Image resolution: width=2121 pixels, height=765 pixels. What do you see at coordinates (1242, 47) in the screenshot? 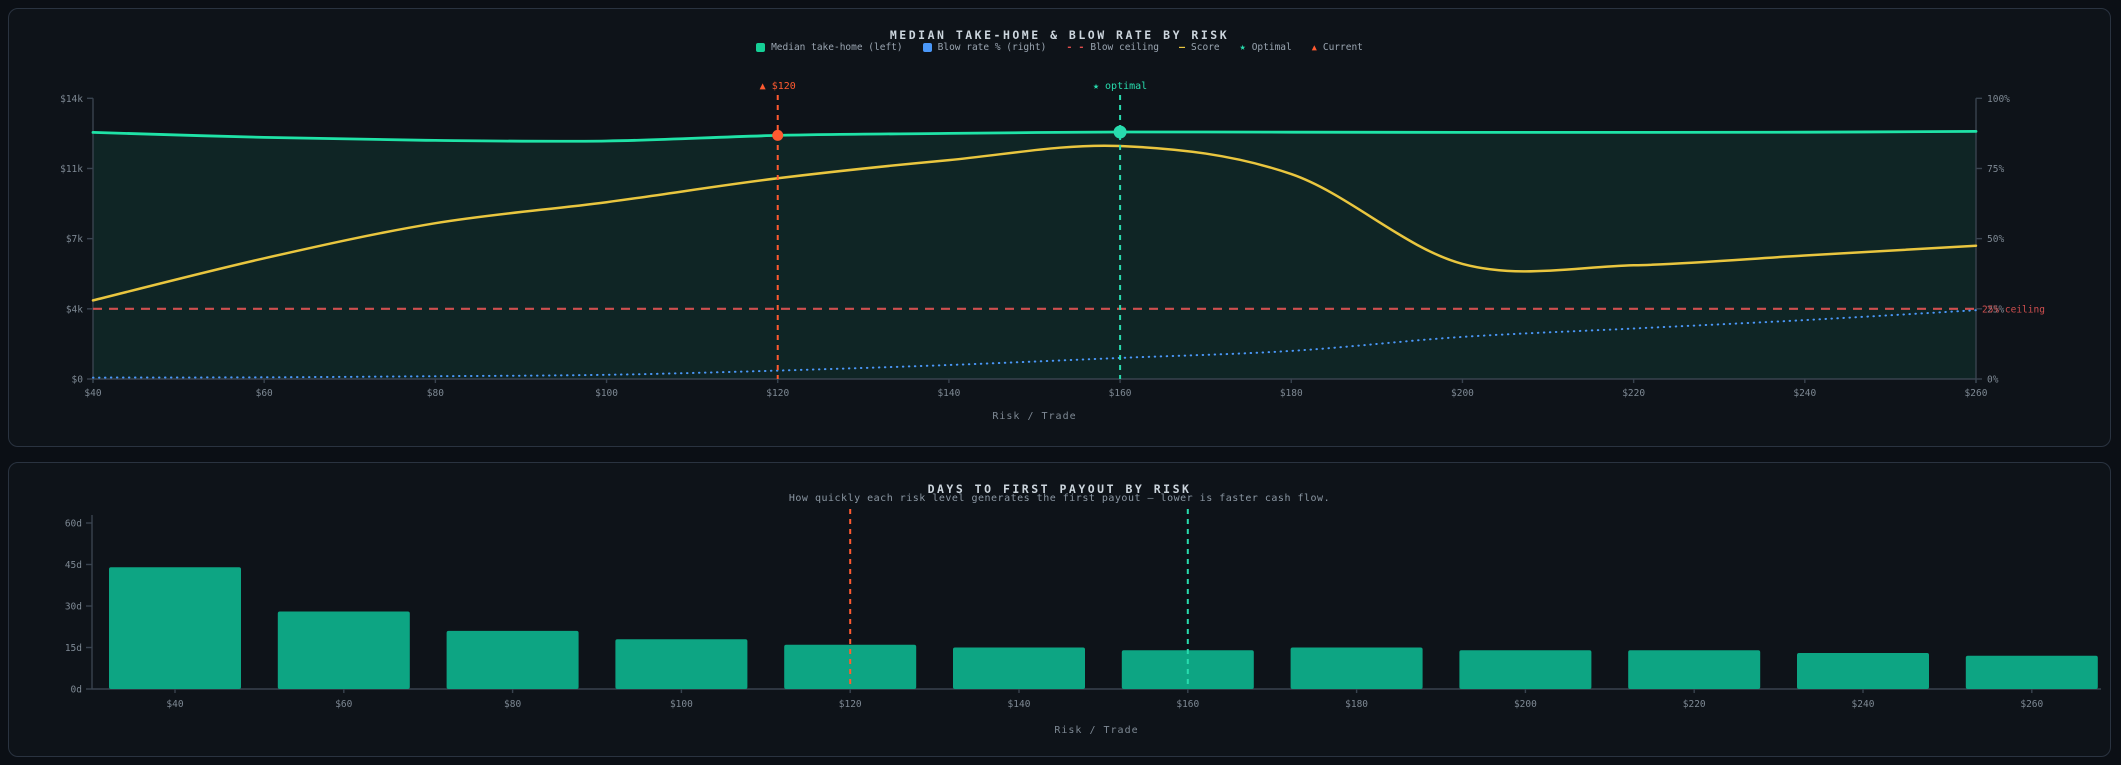
I see `star-legend-icon: ★` at bounding box center [1242, 47].